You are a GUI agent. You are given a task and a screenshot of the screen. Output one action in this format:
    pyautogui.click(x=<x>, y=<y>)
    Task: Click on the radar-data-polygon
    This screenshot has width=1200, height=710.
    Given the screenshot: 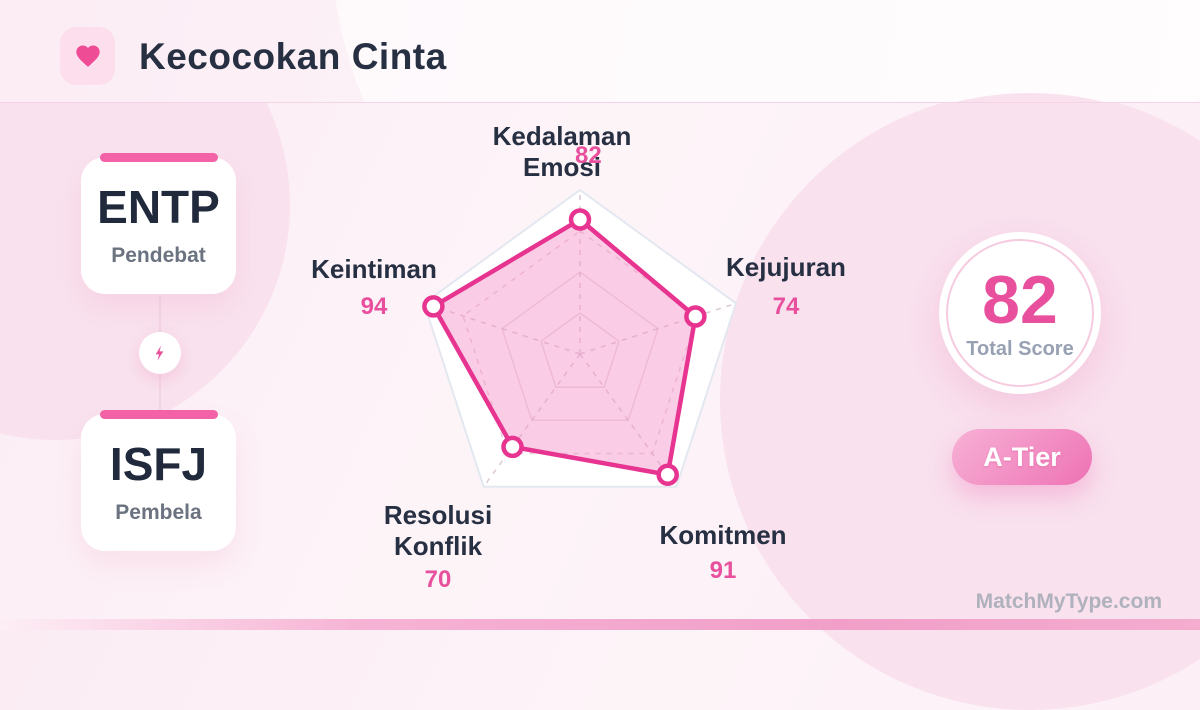 What is the action you would take?
    pyautogui.click(x=564, y=347)
    